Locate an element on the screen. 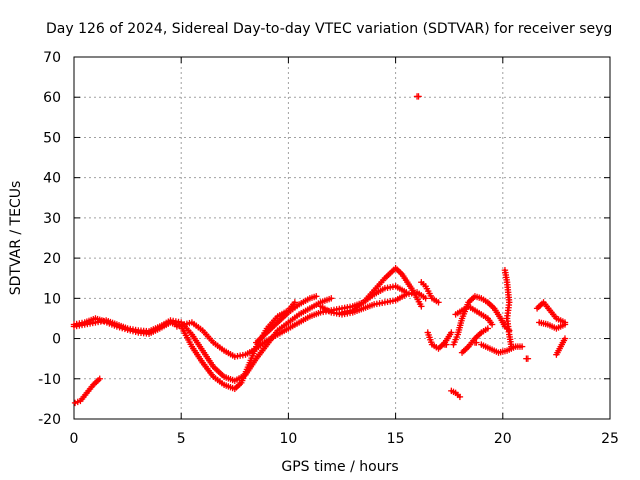 The image size is (640, 480). x-tick-label: 5 is located at coordinates (181, 439).